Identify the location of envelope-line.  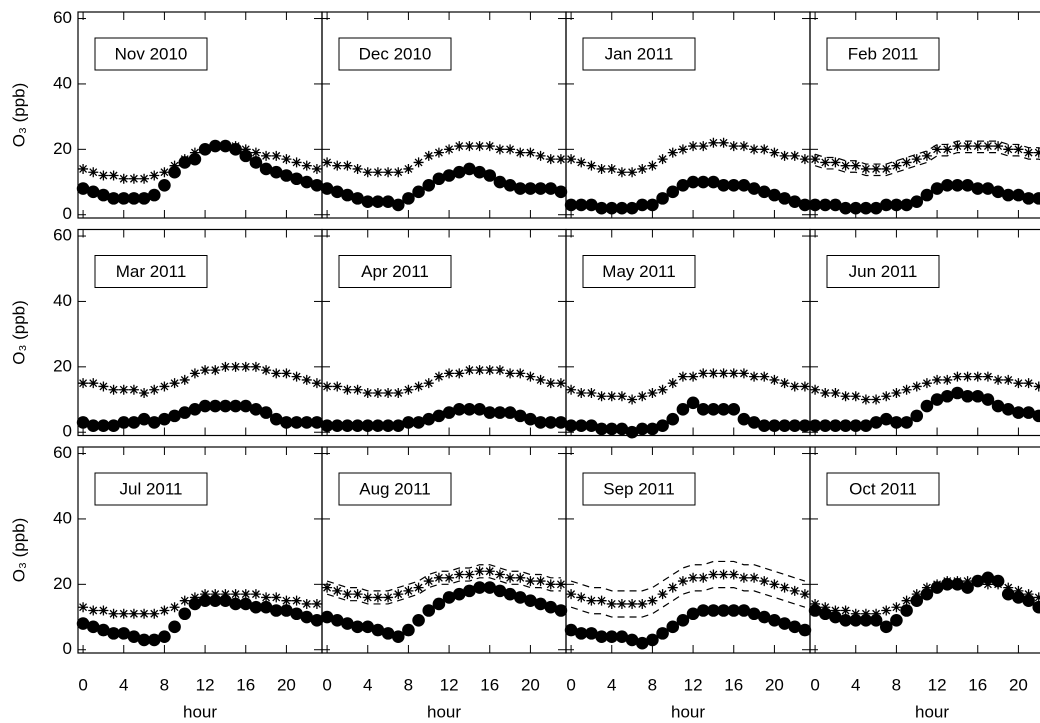
(688, 576).